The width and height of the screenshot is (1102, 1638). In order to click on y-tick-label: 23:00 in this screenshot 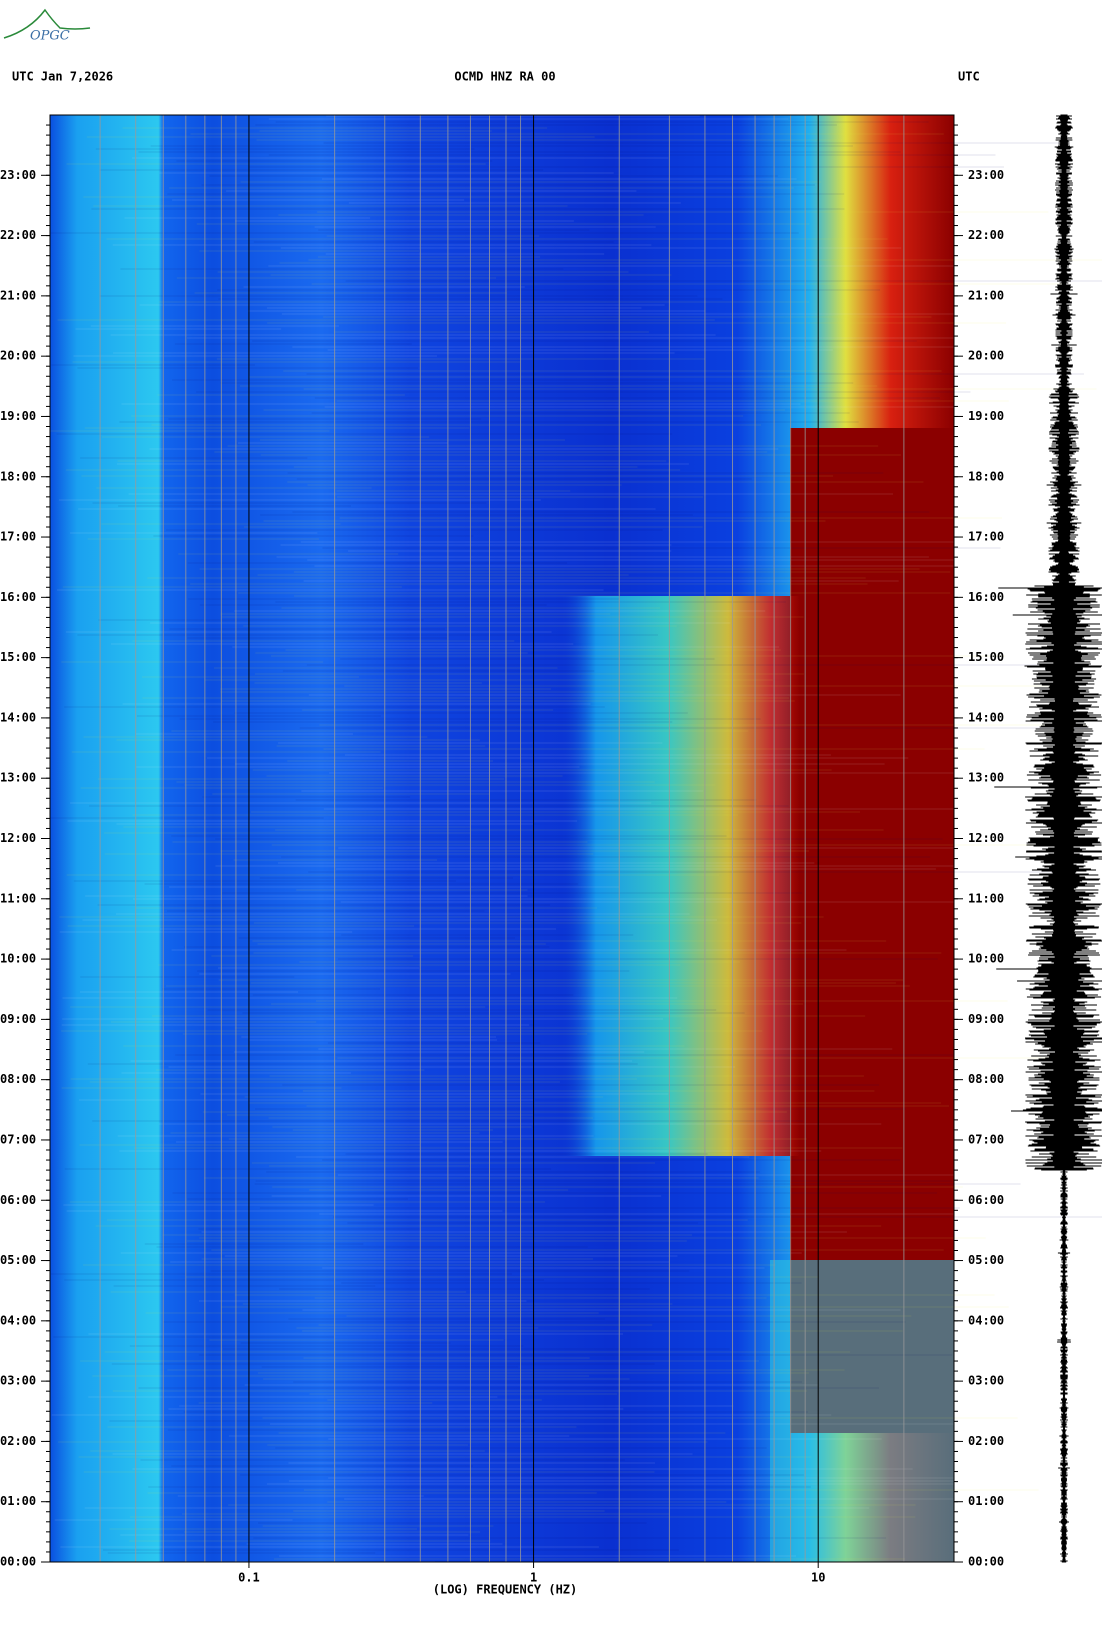, I will do `click(18, 175)`.